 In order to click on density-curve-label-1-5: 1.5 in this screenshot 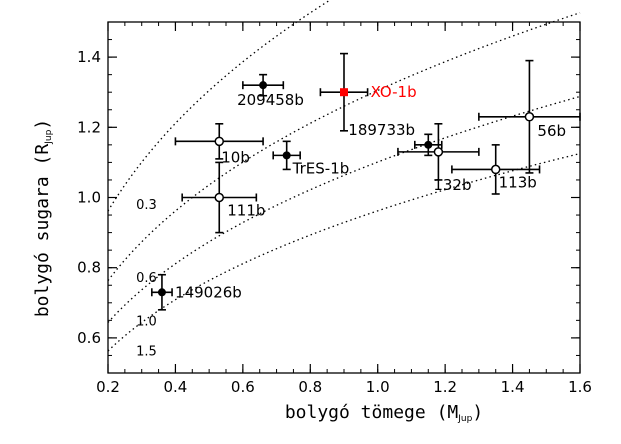, I will do `click(146, 352)`.